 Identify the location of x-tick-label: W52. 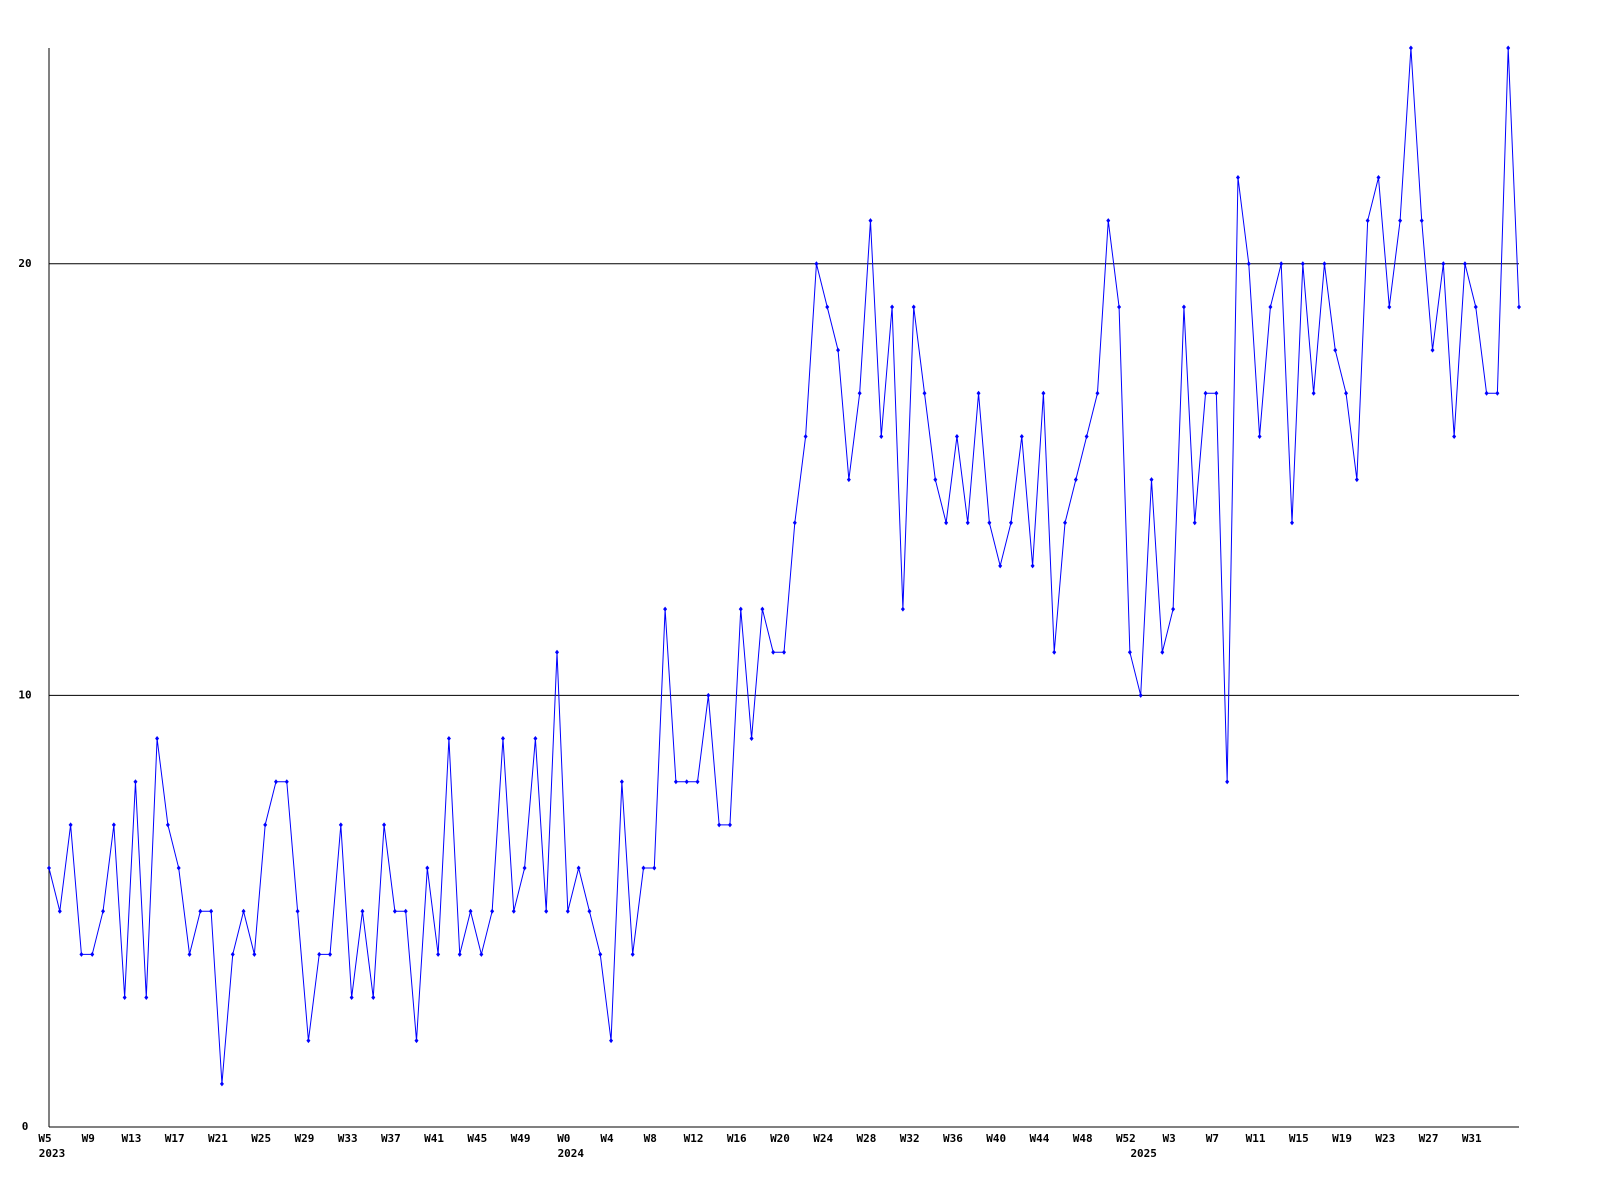
(1126, 1138).